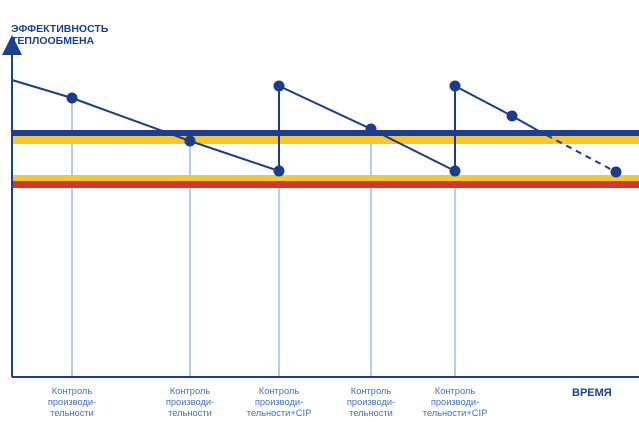 This screenshot has width=639, height=422. I want to click on check-label-3-line-3: тельности+CIP, so click(279, 413).